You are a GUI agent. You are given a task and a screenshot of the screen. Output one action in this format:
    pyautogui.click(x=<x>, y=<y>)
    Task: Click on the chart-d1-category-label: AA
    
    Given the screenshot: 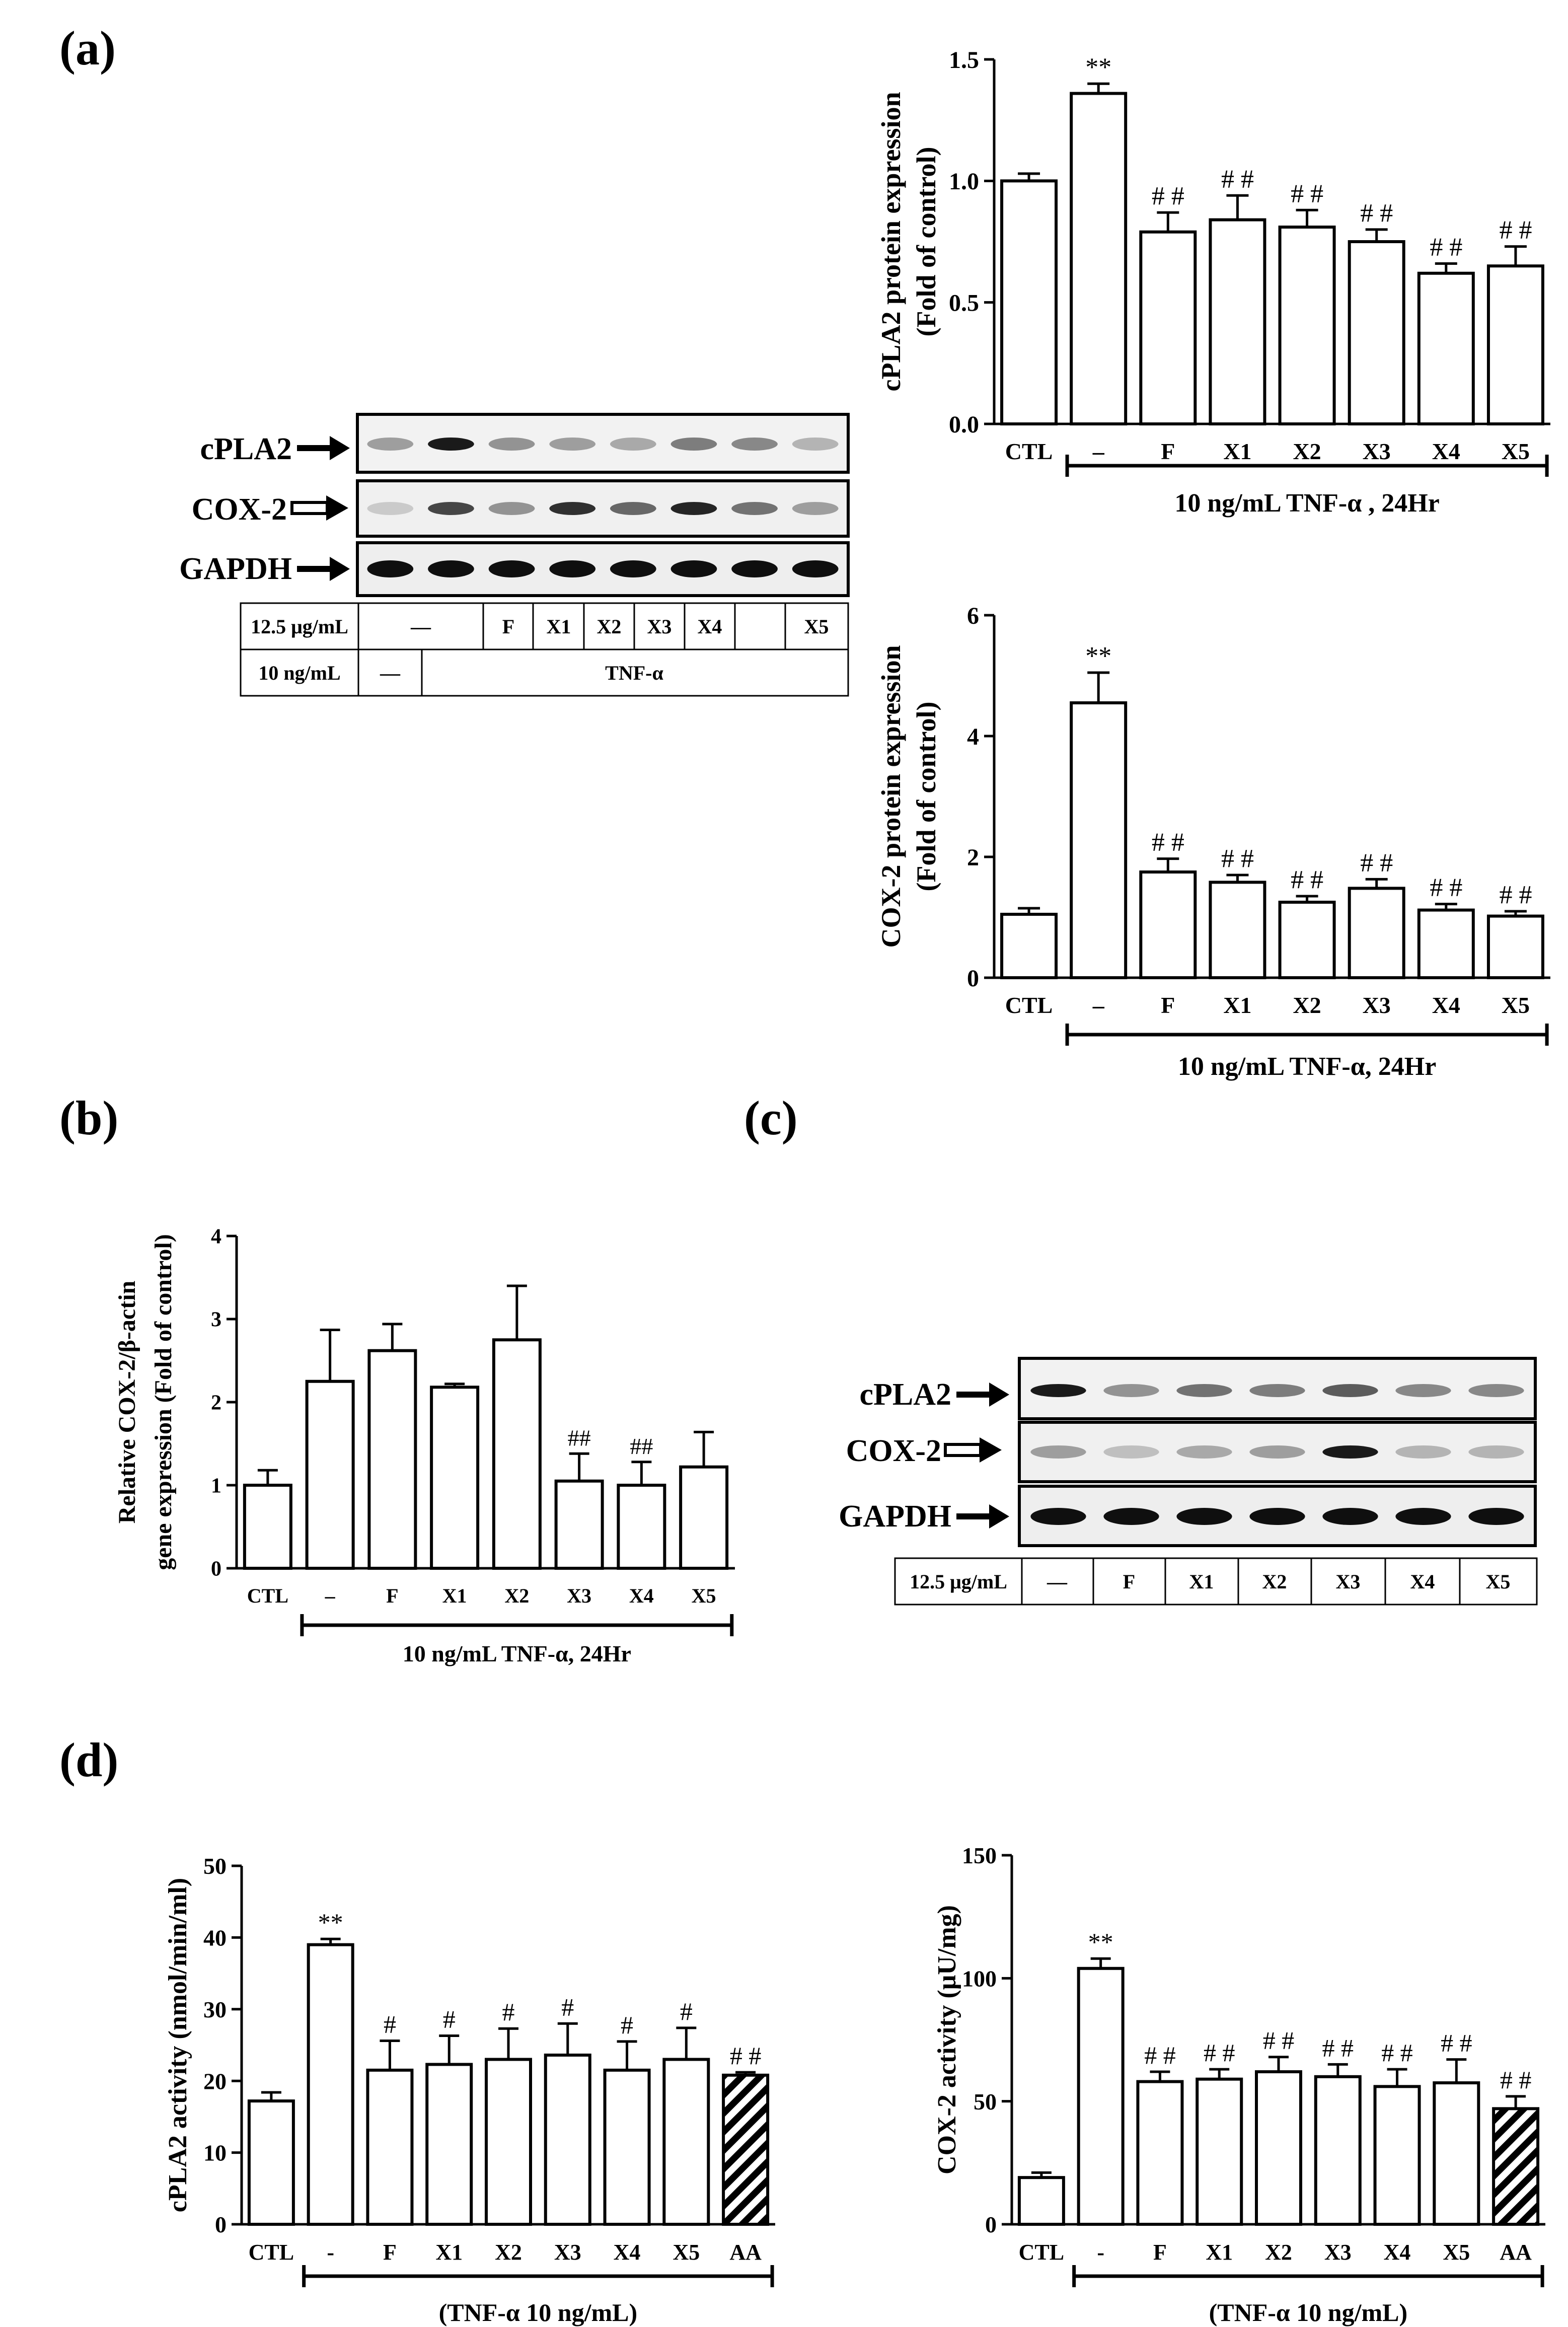 What is the action you would take?
    pyautogui.click(x=745, y=2252)
    